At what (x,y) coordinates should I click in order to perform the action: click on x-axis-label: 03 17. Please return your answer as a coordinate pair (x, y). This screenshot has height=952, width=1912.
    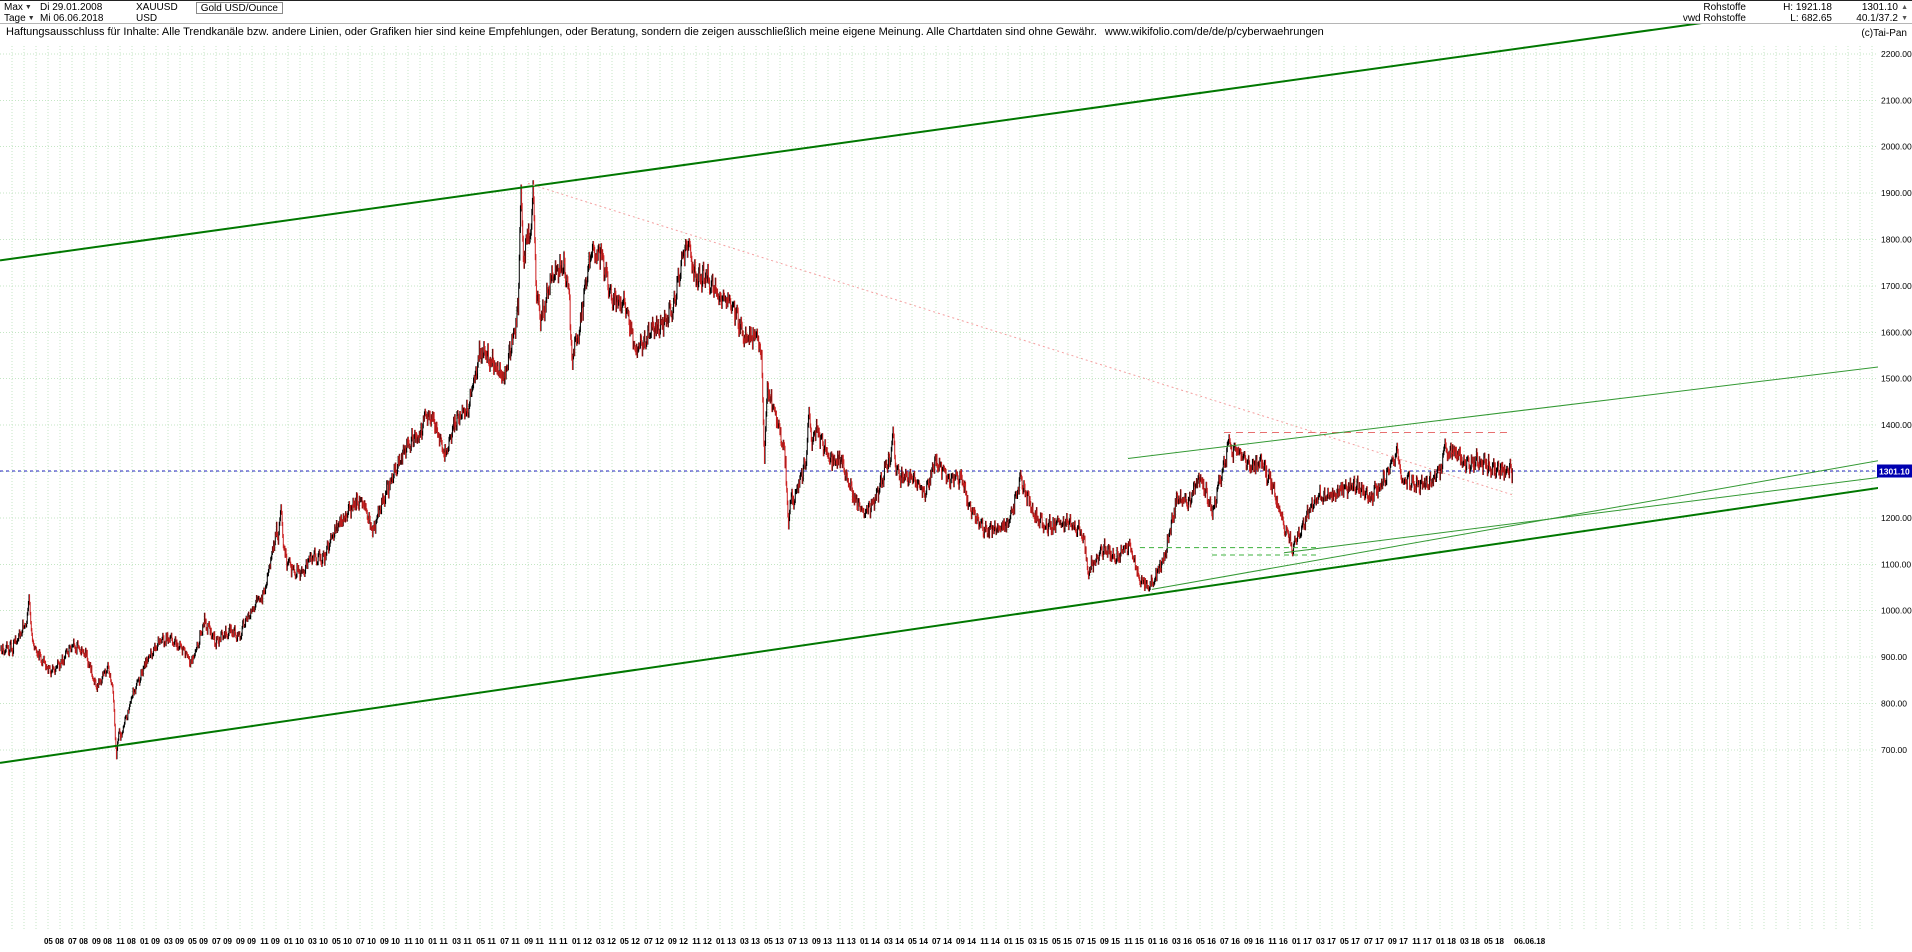
    Looking at the image, I should click on (1326, 941).